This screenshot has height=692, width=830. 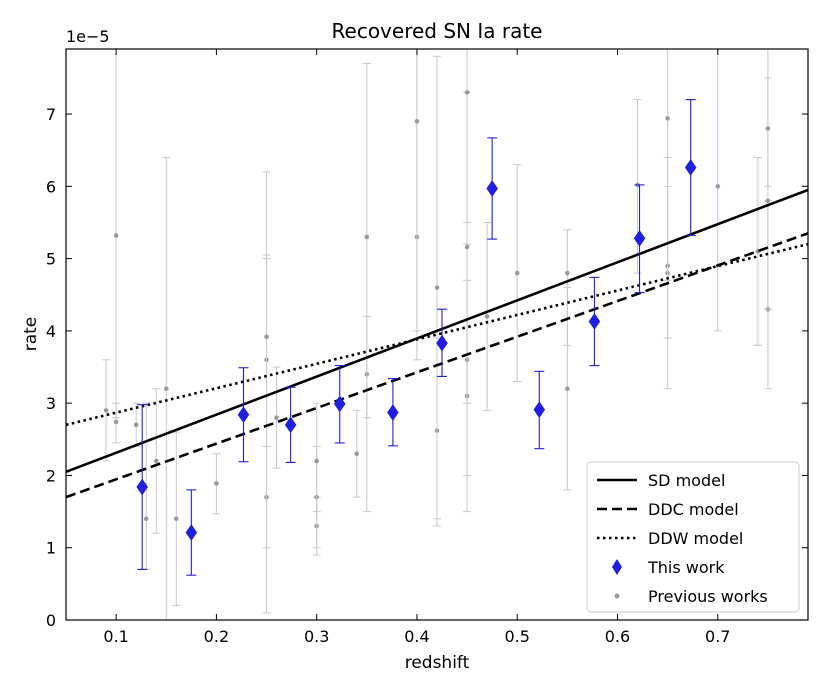 What do you see at coordinates (717, 636) in the screenshot?
I see `x-tick-label: 0.7` at bounding box center [717, 636].